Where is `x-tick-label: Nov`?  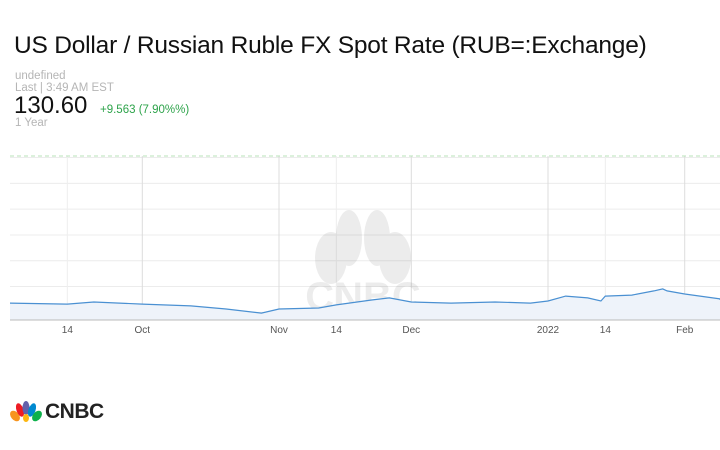 x-tick-label: Nov is located at coordinates (279, 330).